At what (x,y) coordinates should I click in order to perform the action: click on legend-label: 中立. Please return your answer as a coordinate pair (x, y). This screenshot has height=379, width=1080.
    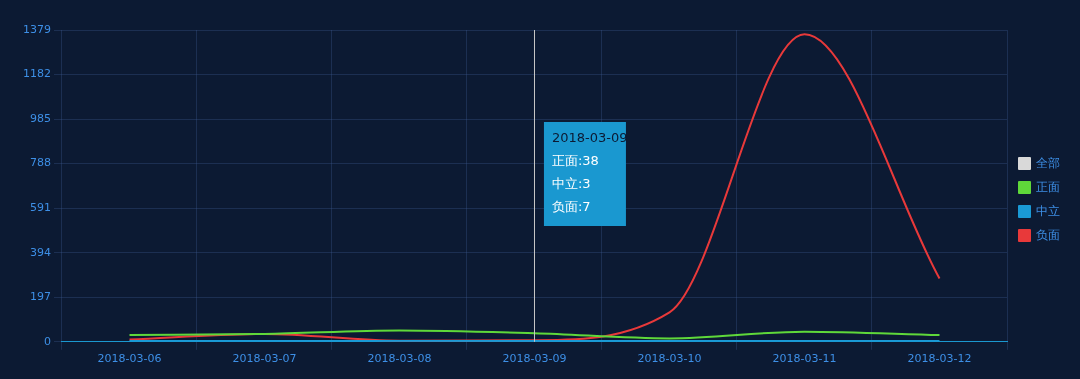
    Looking at the image, I should click on (1048, 210).